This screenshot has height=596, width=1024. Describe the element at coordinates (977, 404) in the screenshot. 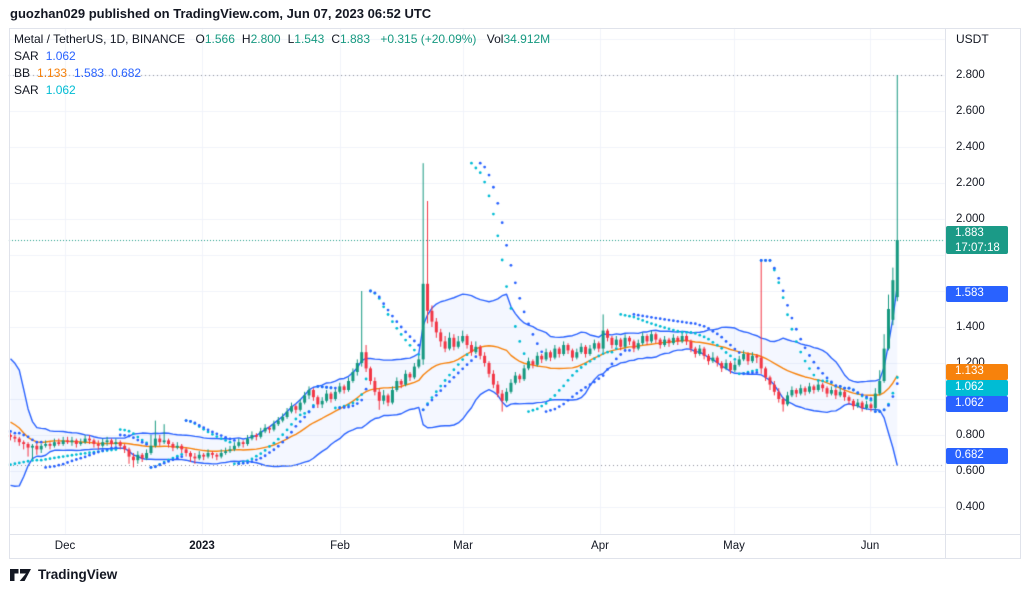

I see `sar1-badge: 1.062` at that location.